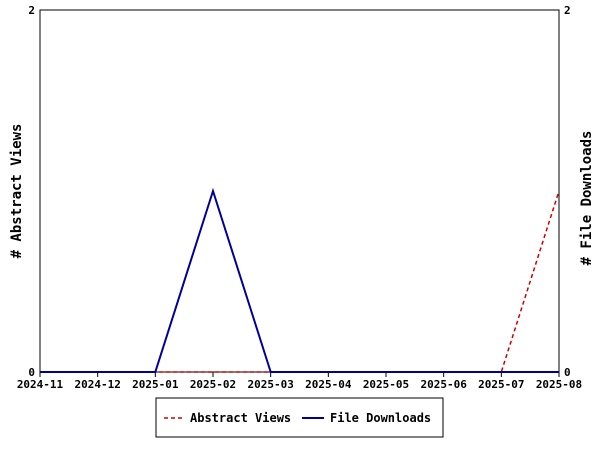 Image resolution: width=600 pixels, height=450 pixels. I want to click on x-tick-label: 2025-04, so click(328, 384).